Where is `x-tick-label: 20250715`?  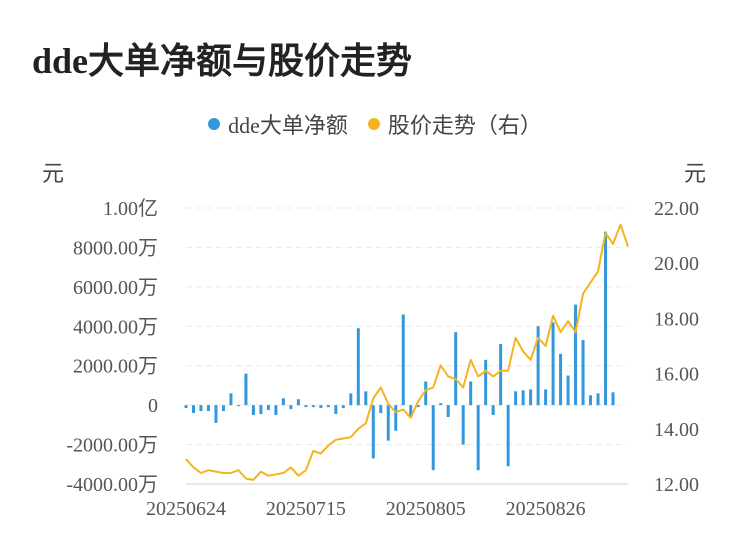
x-tick-label: 20250715 is located at coordinates (306, 509).